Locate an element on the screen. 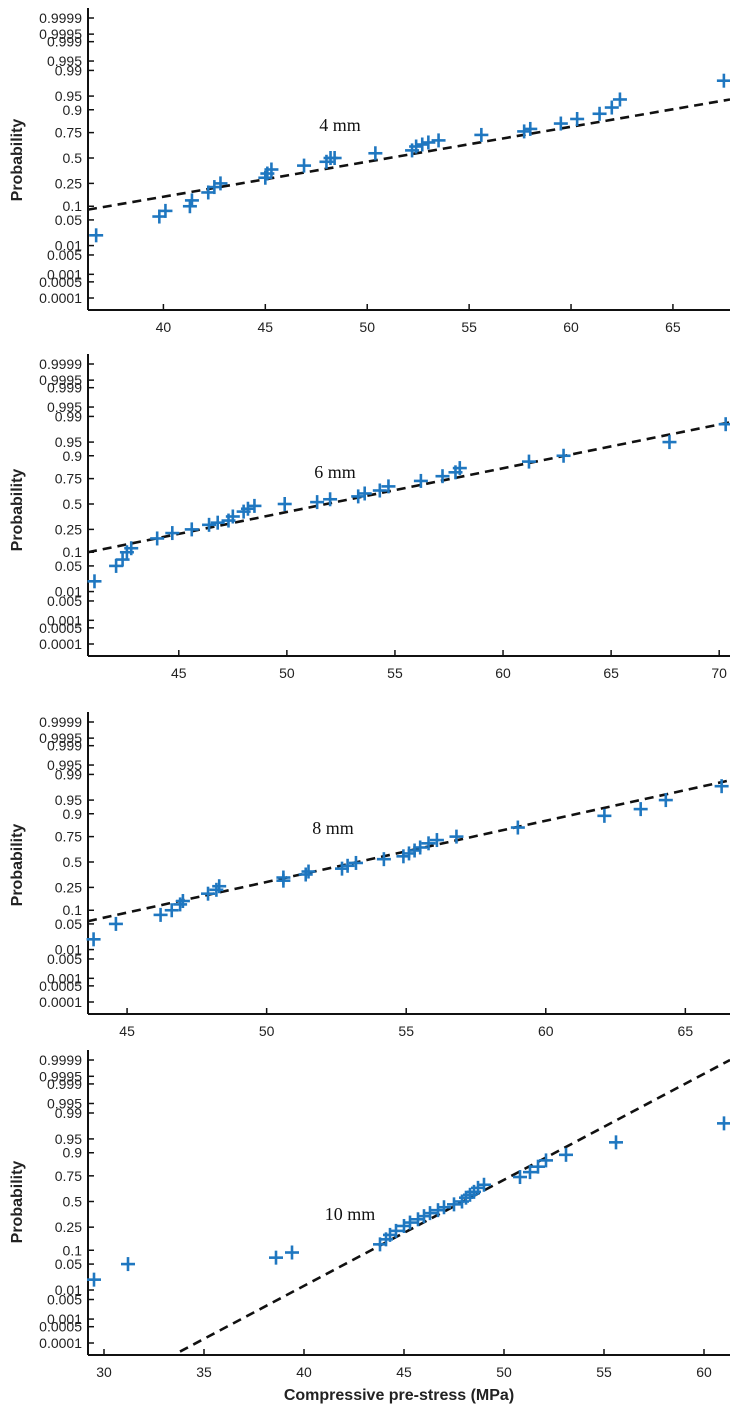 This screenshot has width=730, height=1411. y-tick-label: 0.995 is located at coordinates (64, 61).